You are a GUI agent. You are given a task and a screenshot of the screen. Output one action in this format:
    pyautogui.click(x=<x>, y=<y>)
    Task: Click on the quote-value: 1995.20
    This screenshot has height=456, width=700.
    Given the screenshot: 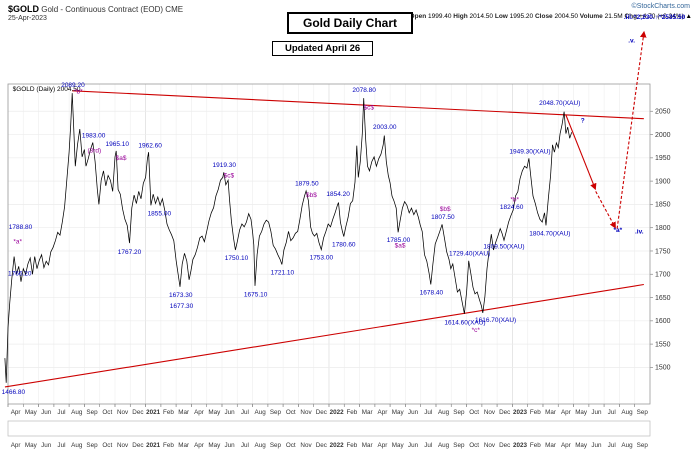 What is the action you would take?
    pyautogui.click(x=522, y=16)
    